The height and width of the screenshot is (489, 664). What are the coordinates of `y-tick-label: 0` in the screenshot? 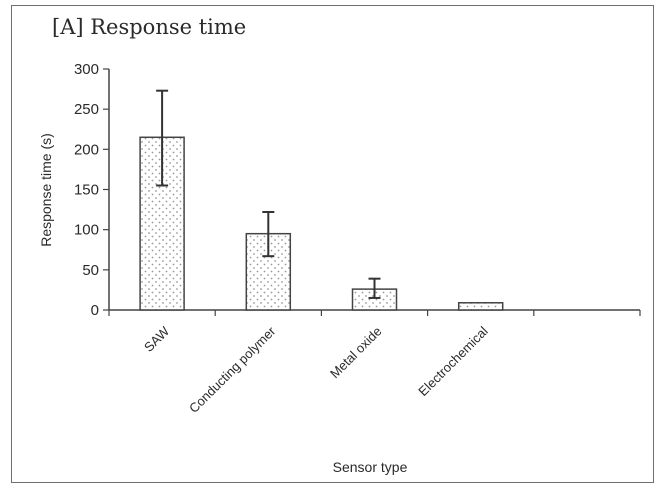 It's located at (95, 310).